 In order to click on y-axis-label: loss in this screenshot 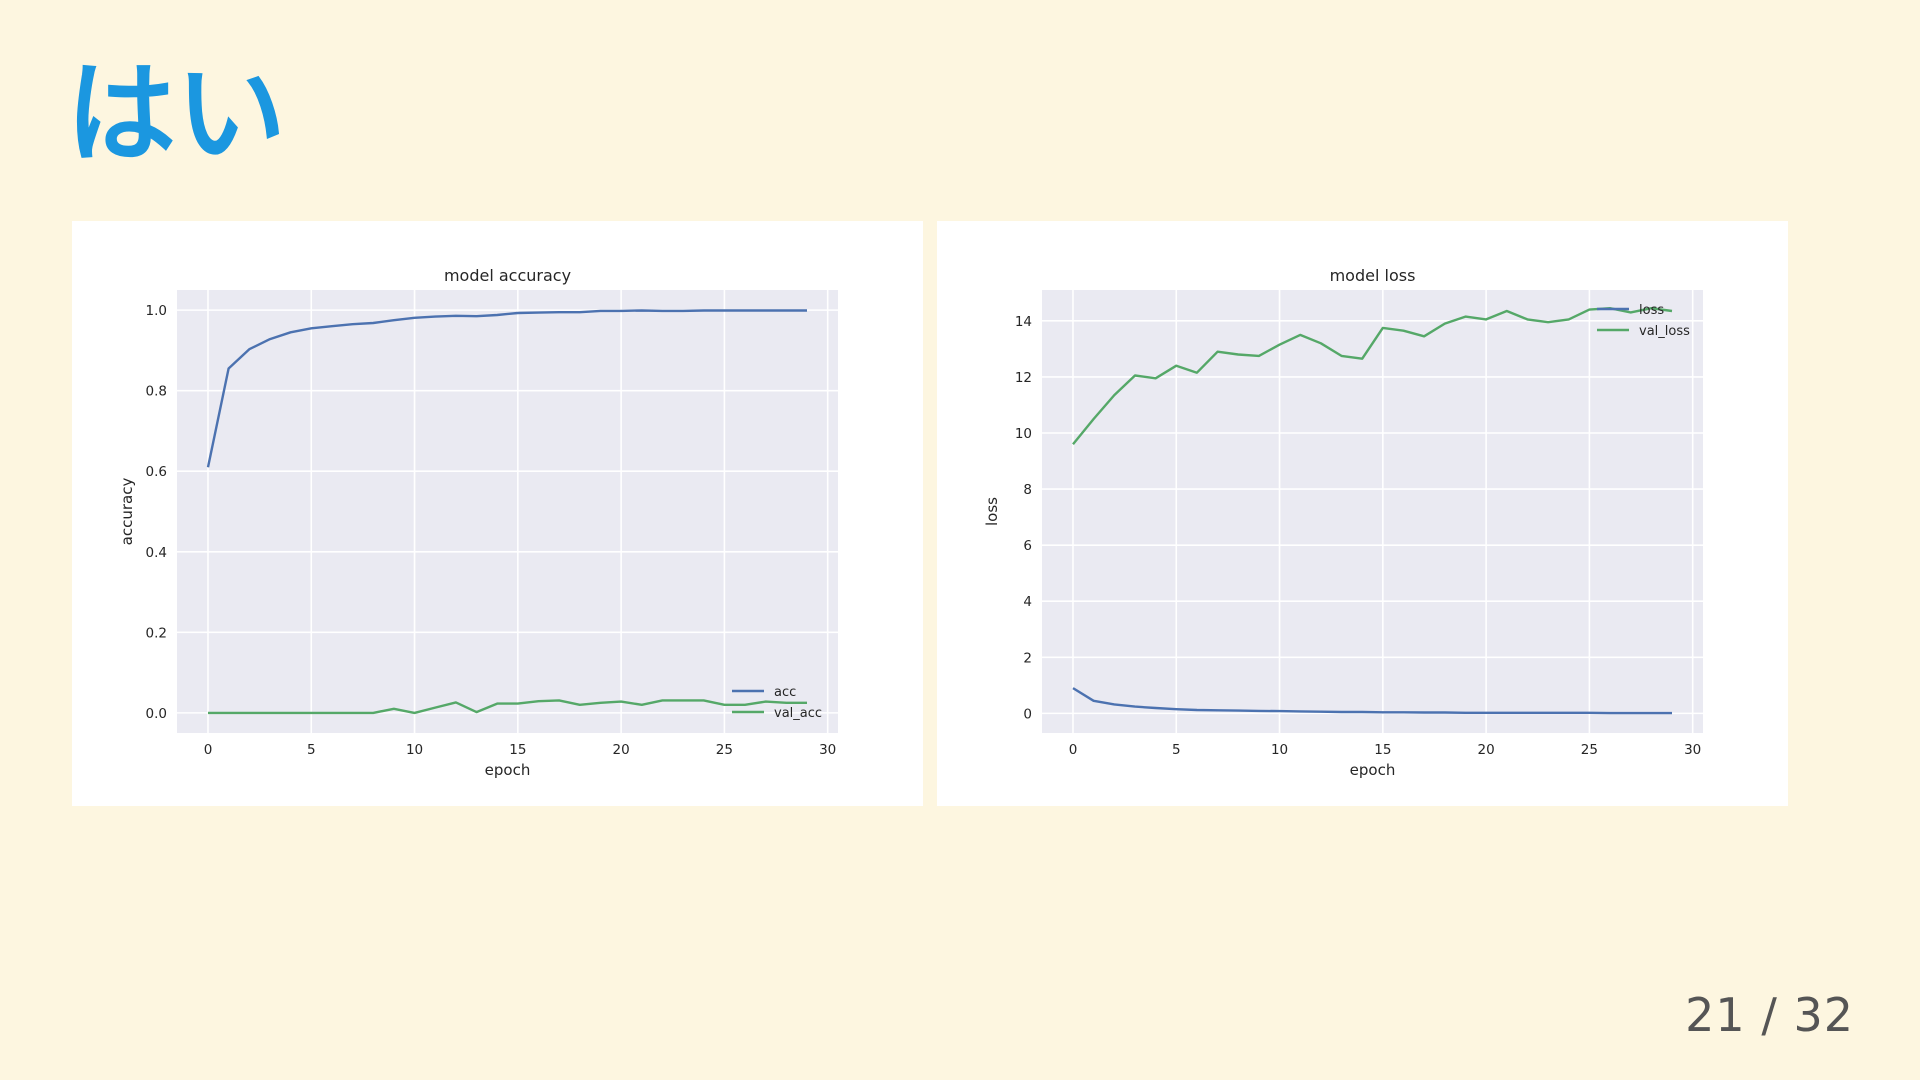, I will do `click(992, 511)`.